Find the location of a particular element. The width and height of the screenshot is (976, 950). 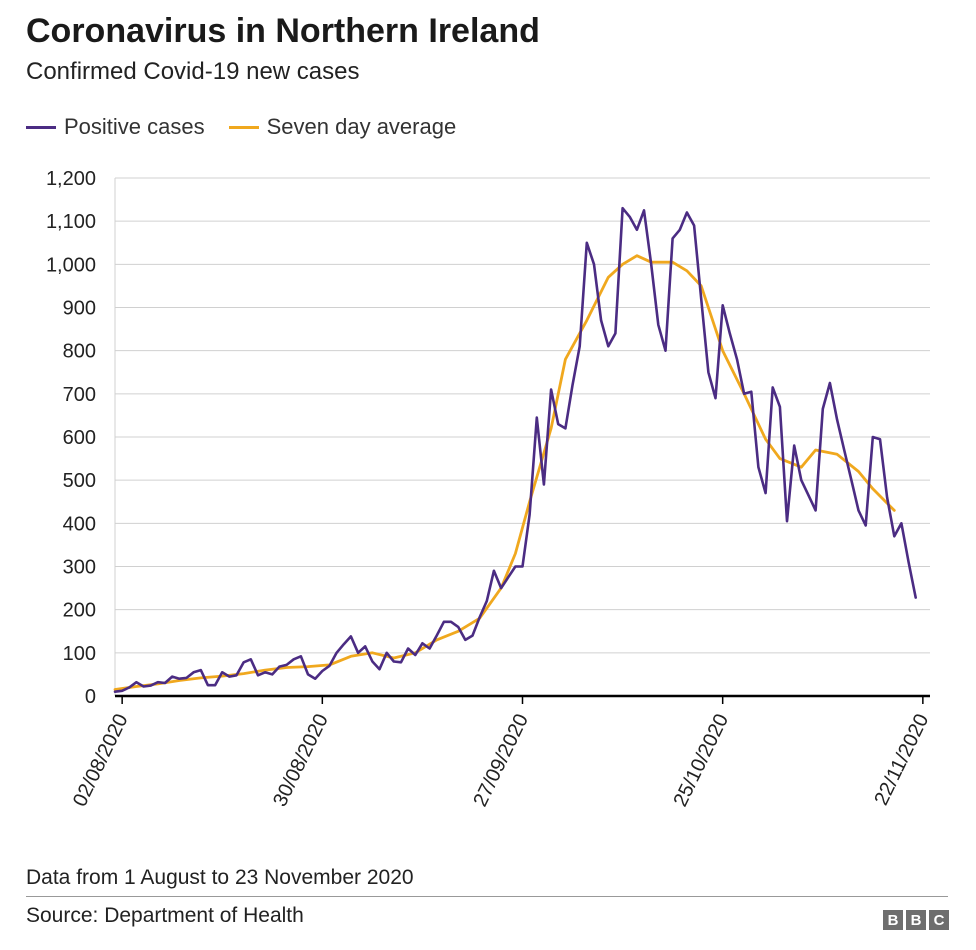

legend-label-positive-cases: Positive cases is located at coordinates (134, 126).